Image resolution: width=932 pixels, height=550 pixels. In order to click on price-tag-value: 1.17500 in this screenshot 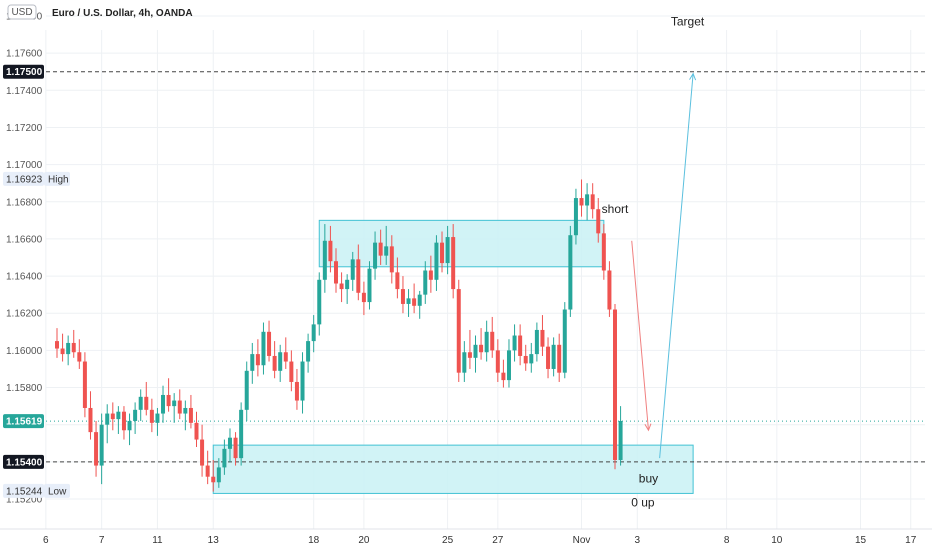, I will do `click(24, 72)`.